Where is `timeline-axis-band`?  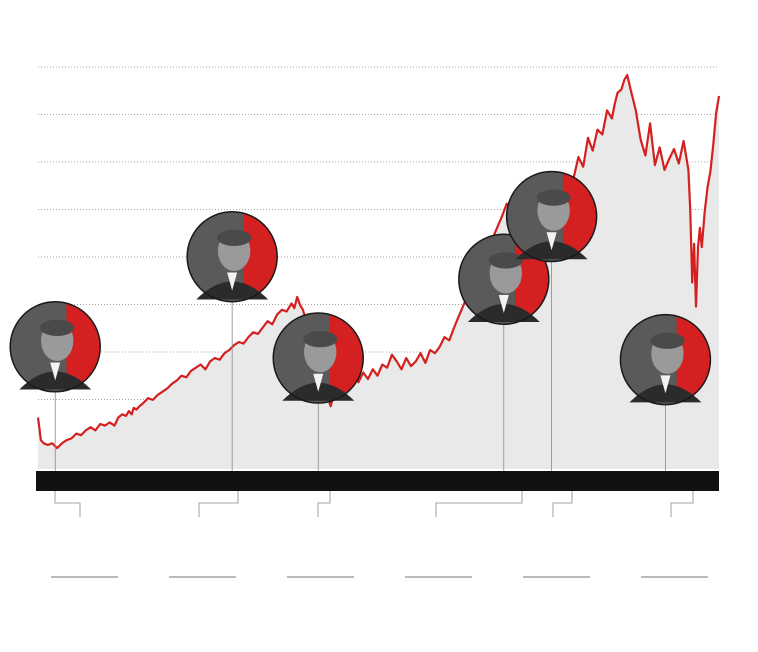
timeline-axis-band is located at coordinates (377, 481).